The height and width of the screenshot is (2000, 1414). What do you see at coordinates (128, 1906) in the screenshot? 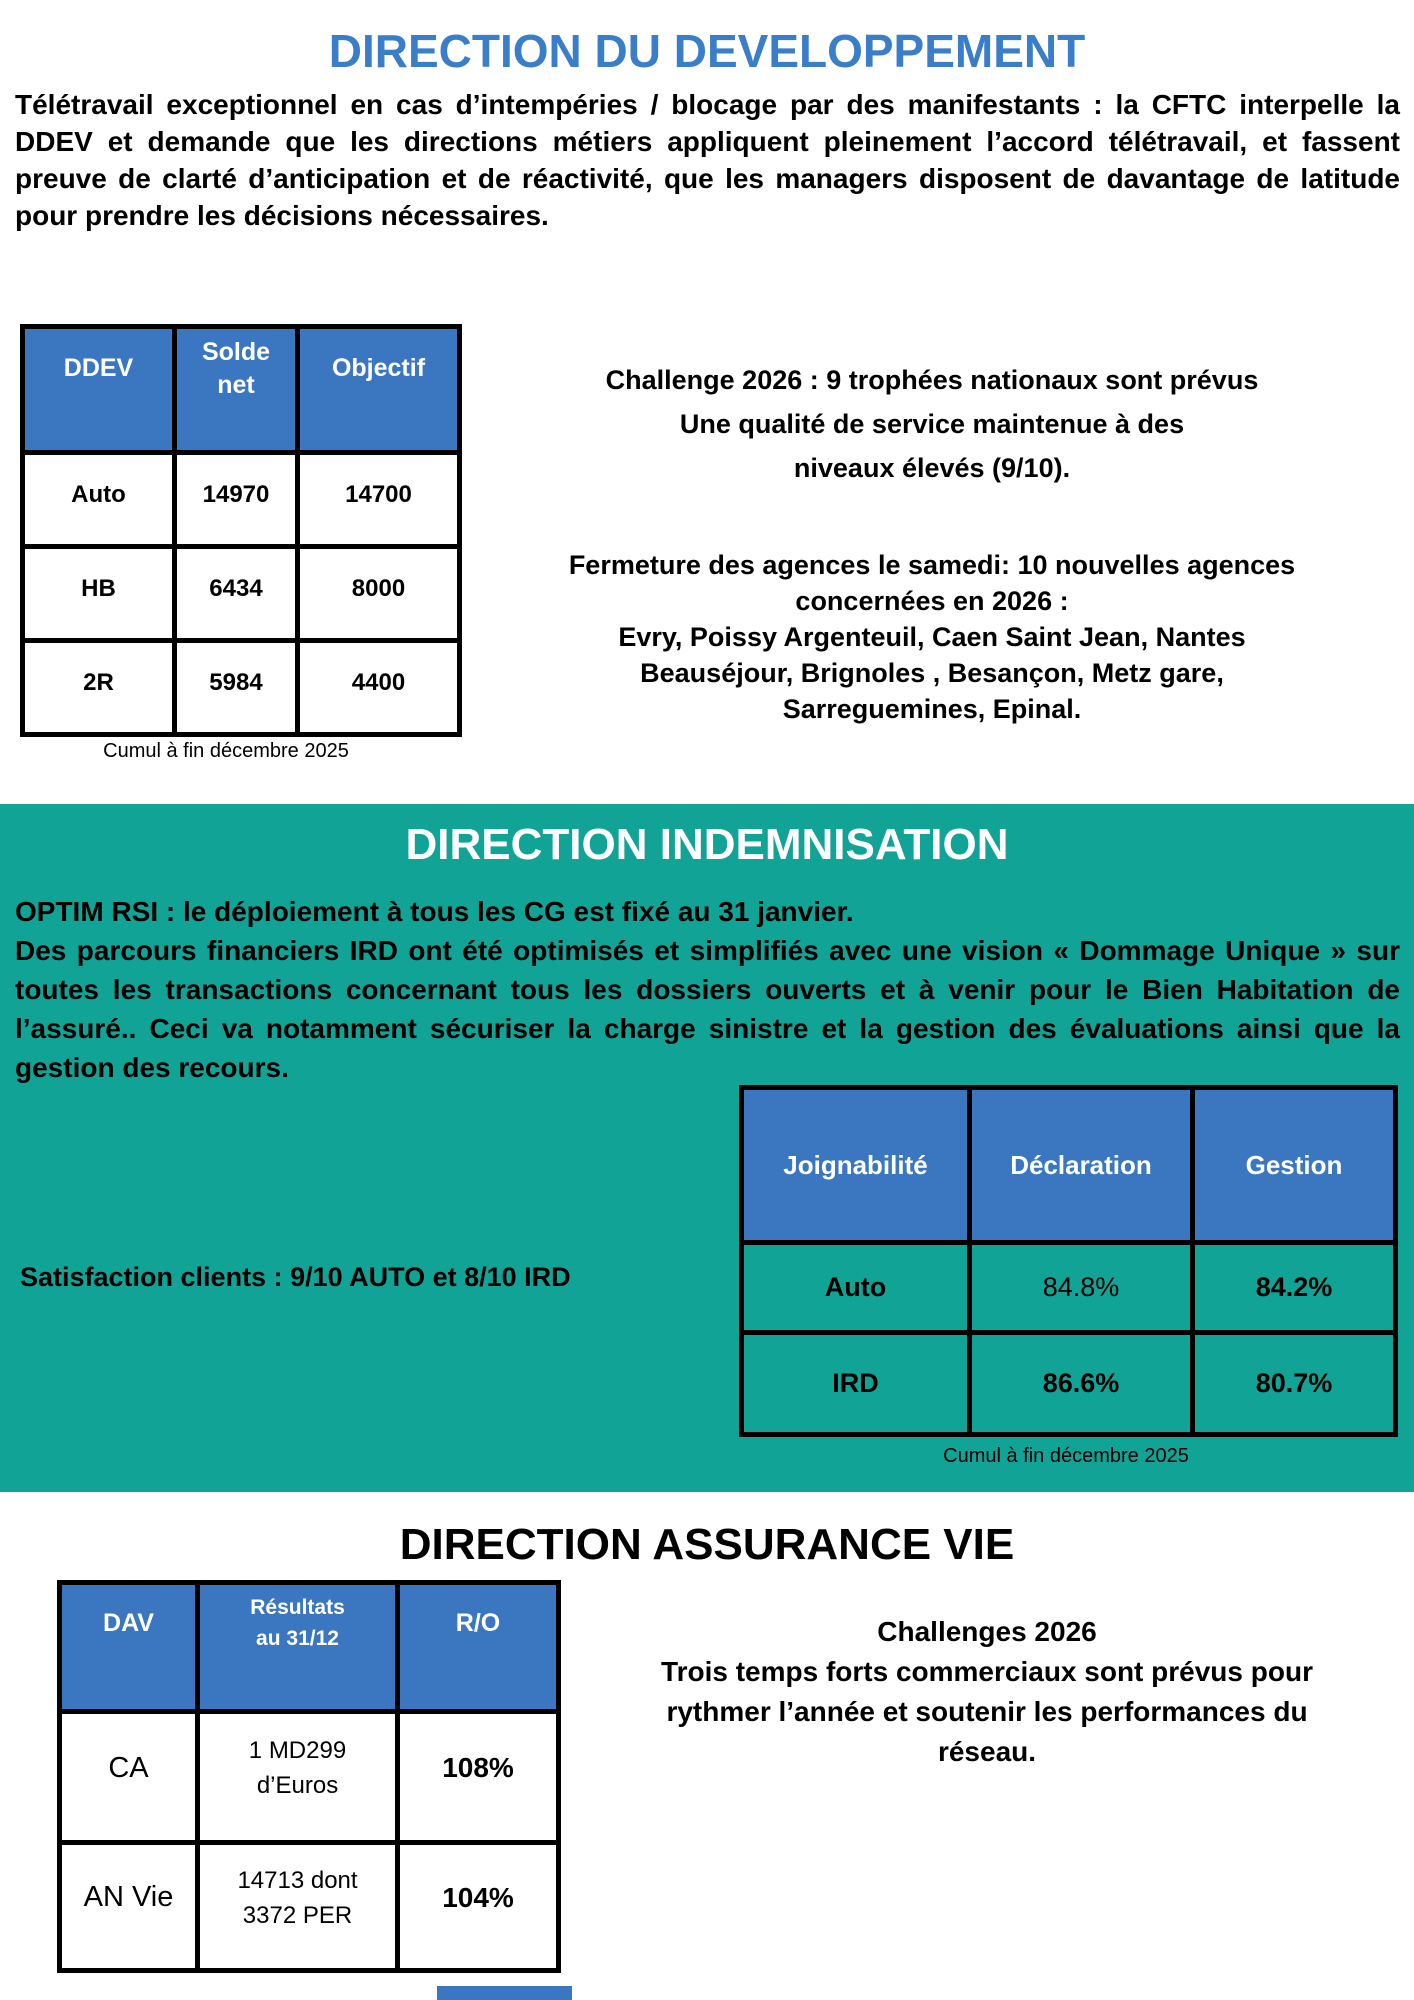
I see `dav-cell-anvie: AN Vie` at bounding box center [128, 1906].